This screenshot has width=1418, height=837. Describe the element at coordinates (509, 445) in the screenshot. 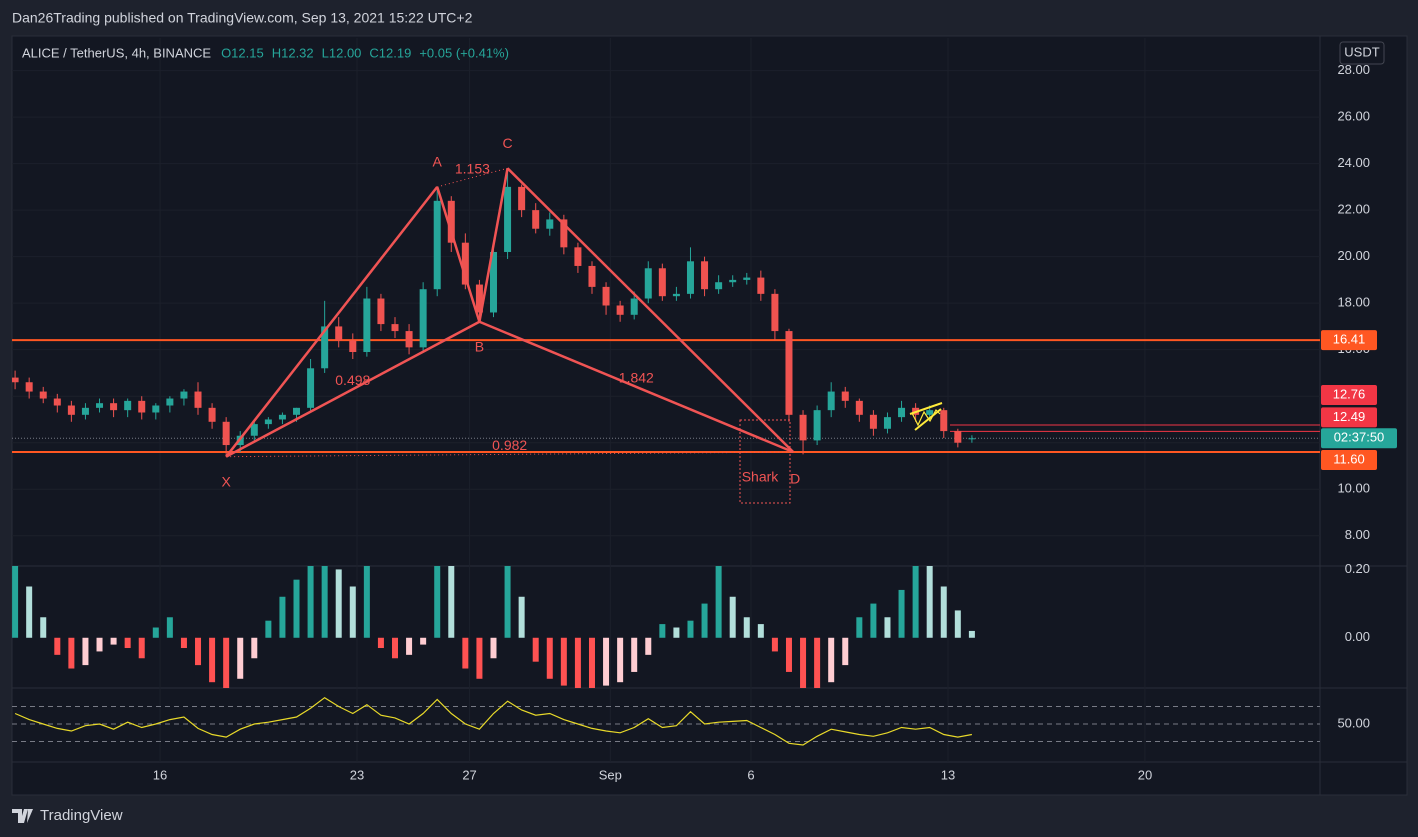

I see `pattern-ratio: 0.982` at that location.